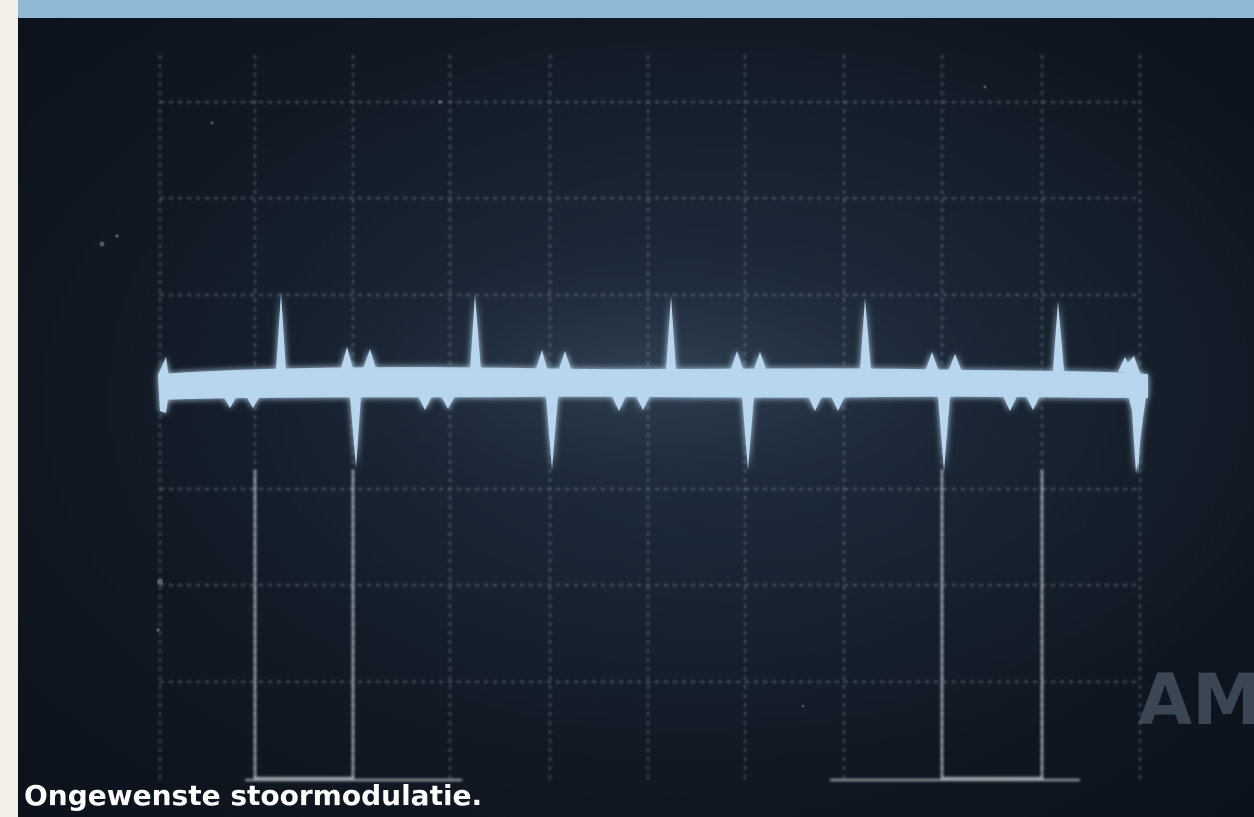 Image resolution: width=1254 pixels, height=817 pixels. What do you see at coordinates (1196, 700) in the screenshot?
I see `logo-watermark: AM` at bounding box center [1196, 700].